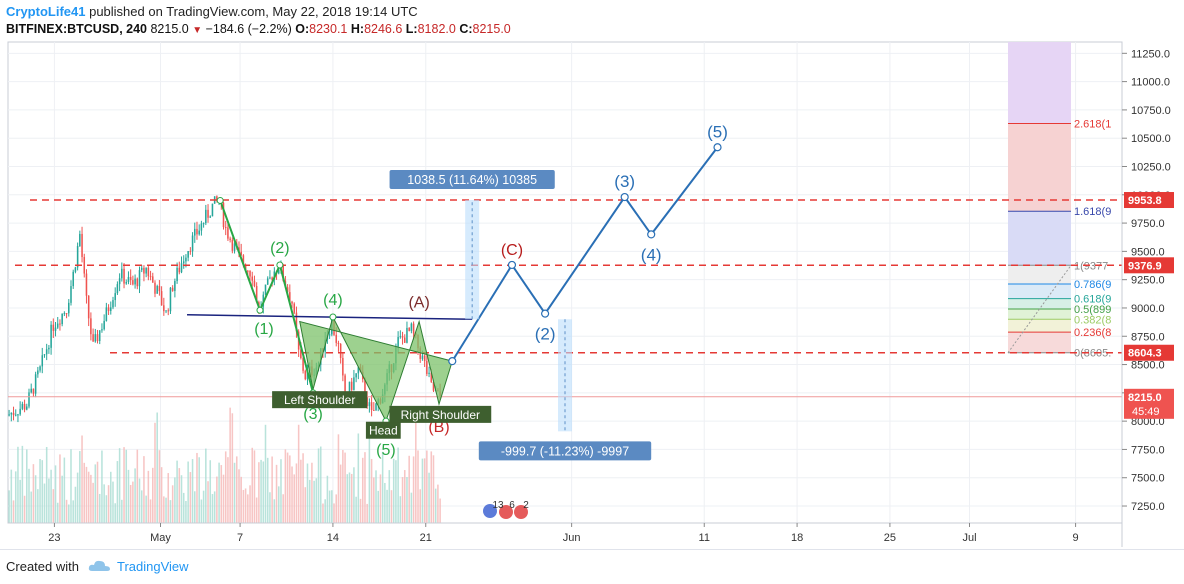 The height and width of the screenshot is (584, 1184). Describe the element at coordinates (1145, 398) in the screenshot. I see `last-price-tag-text: 8215.0` at that location.